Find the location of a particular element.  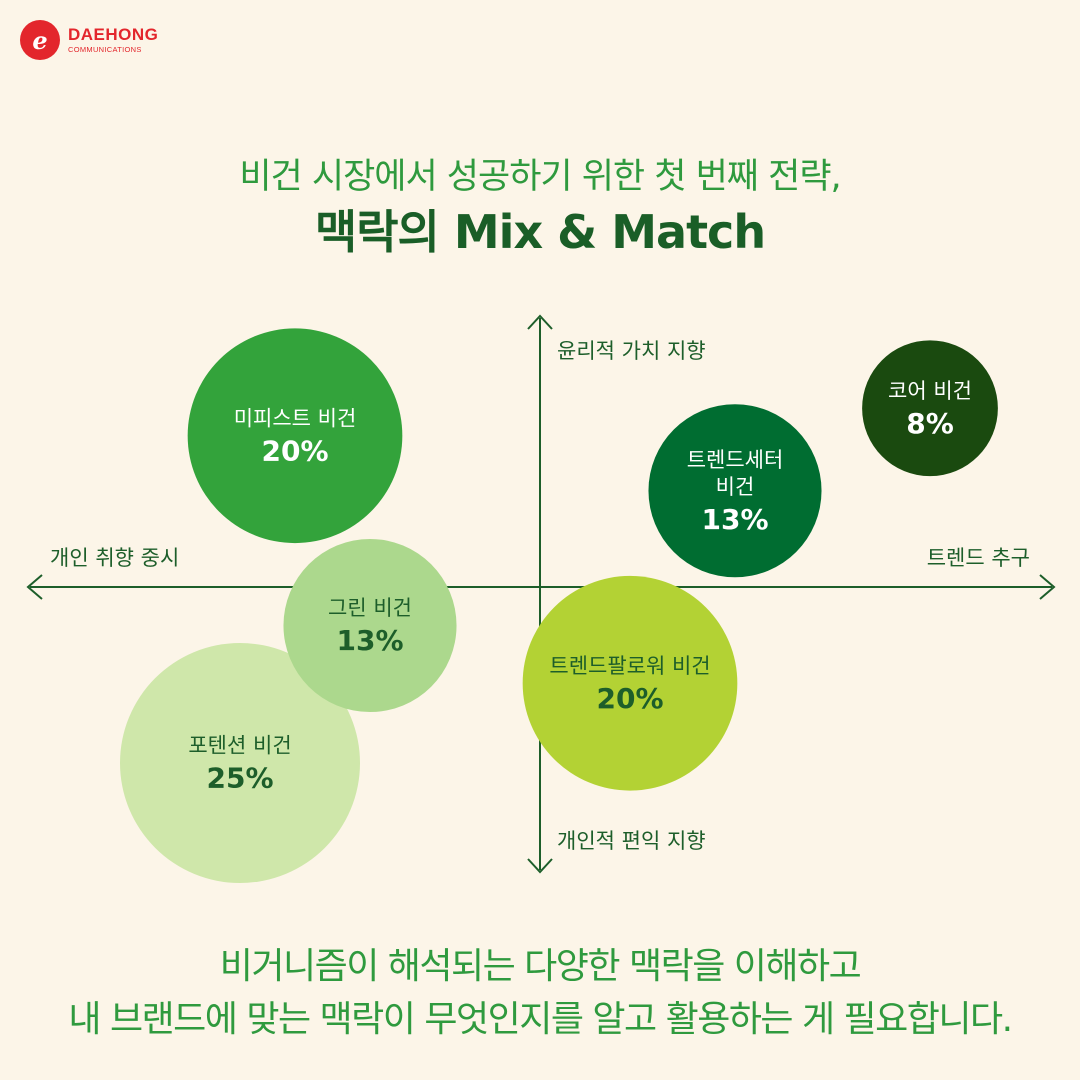

bubble-1: 그린 비건 13% is located at coordinates (370, 625).